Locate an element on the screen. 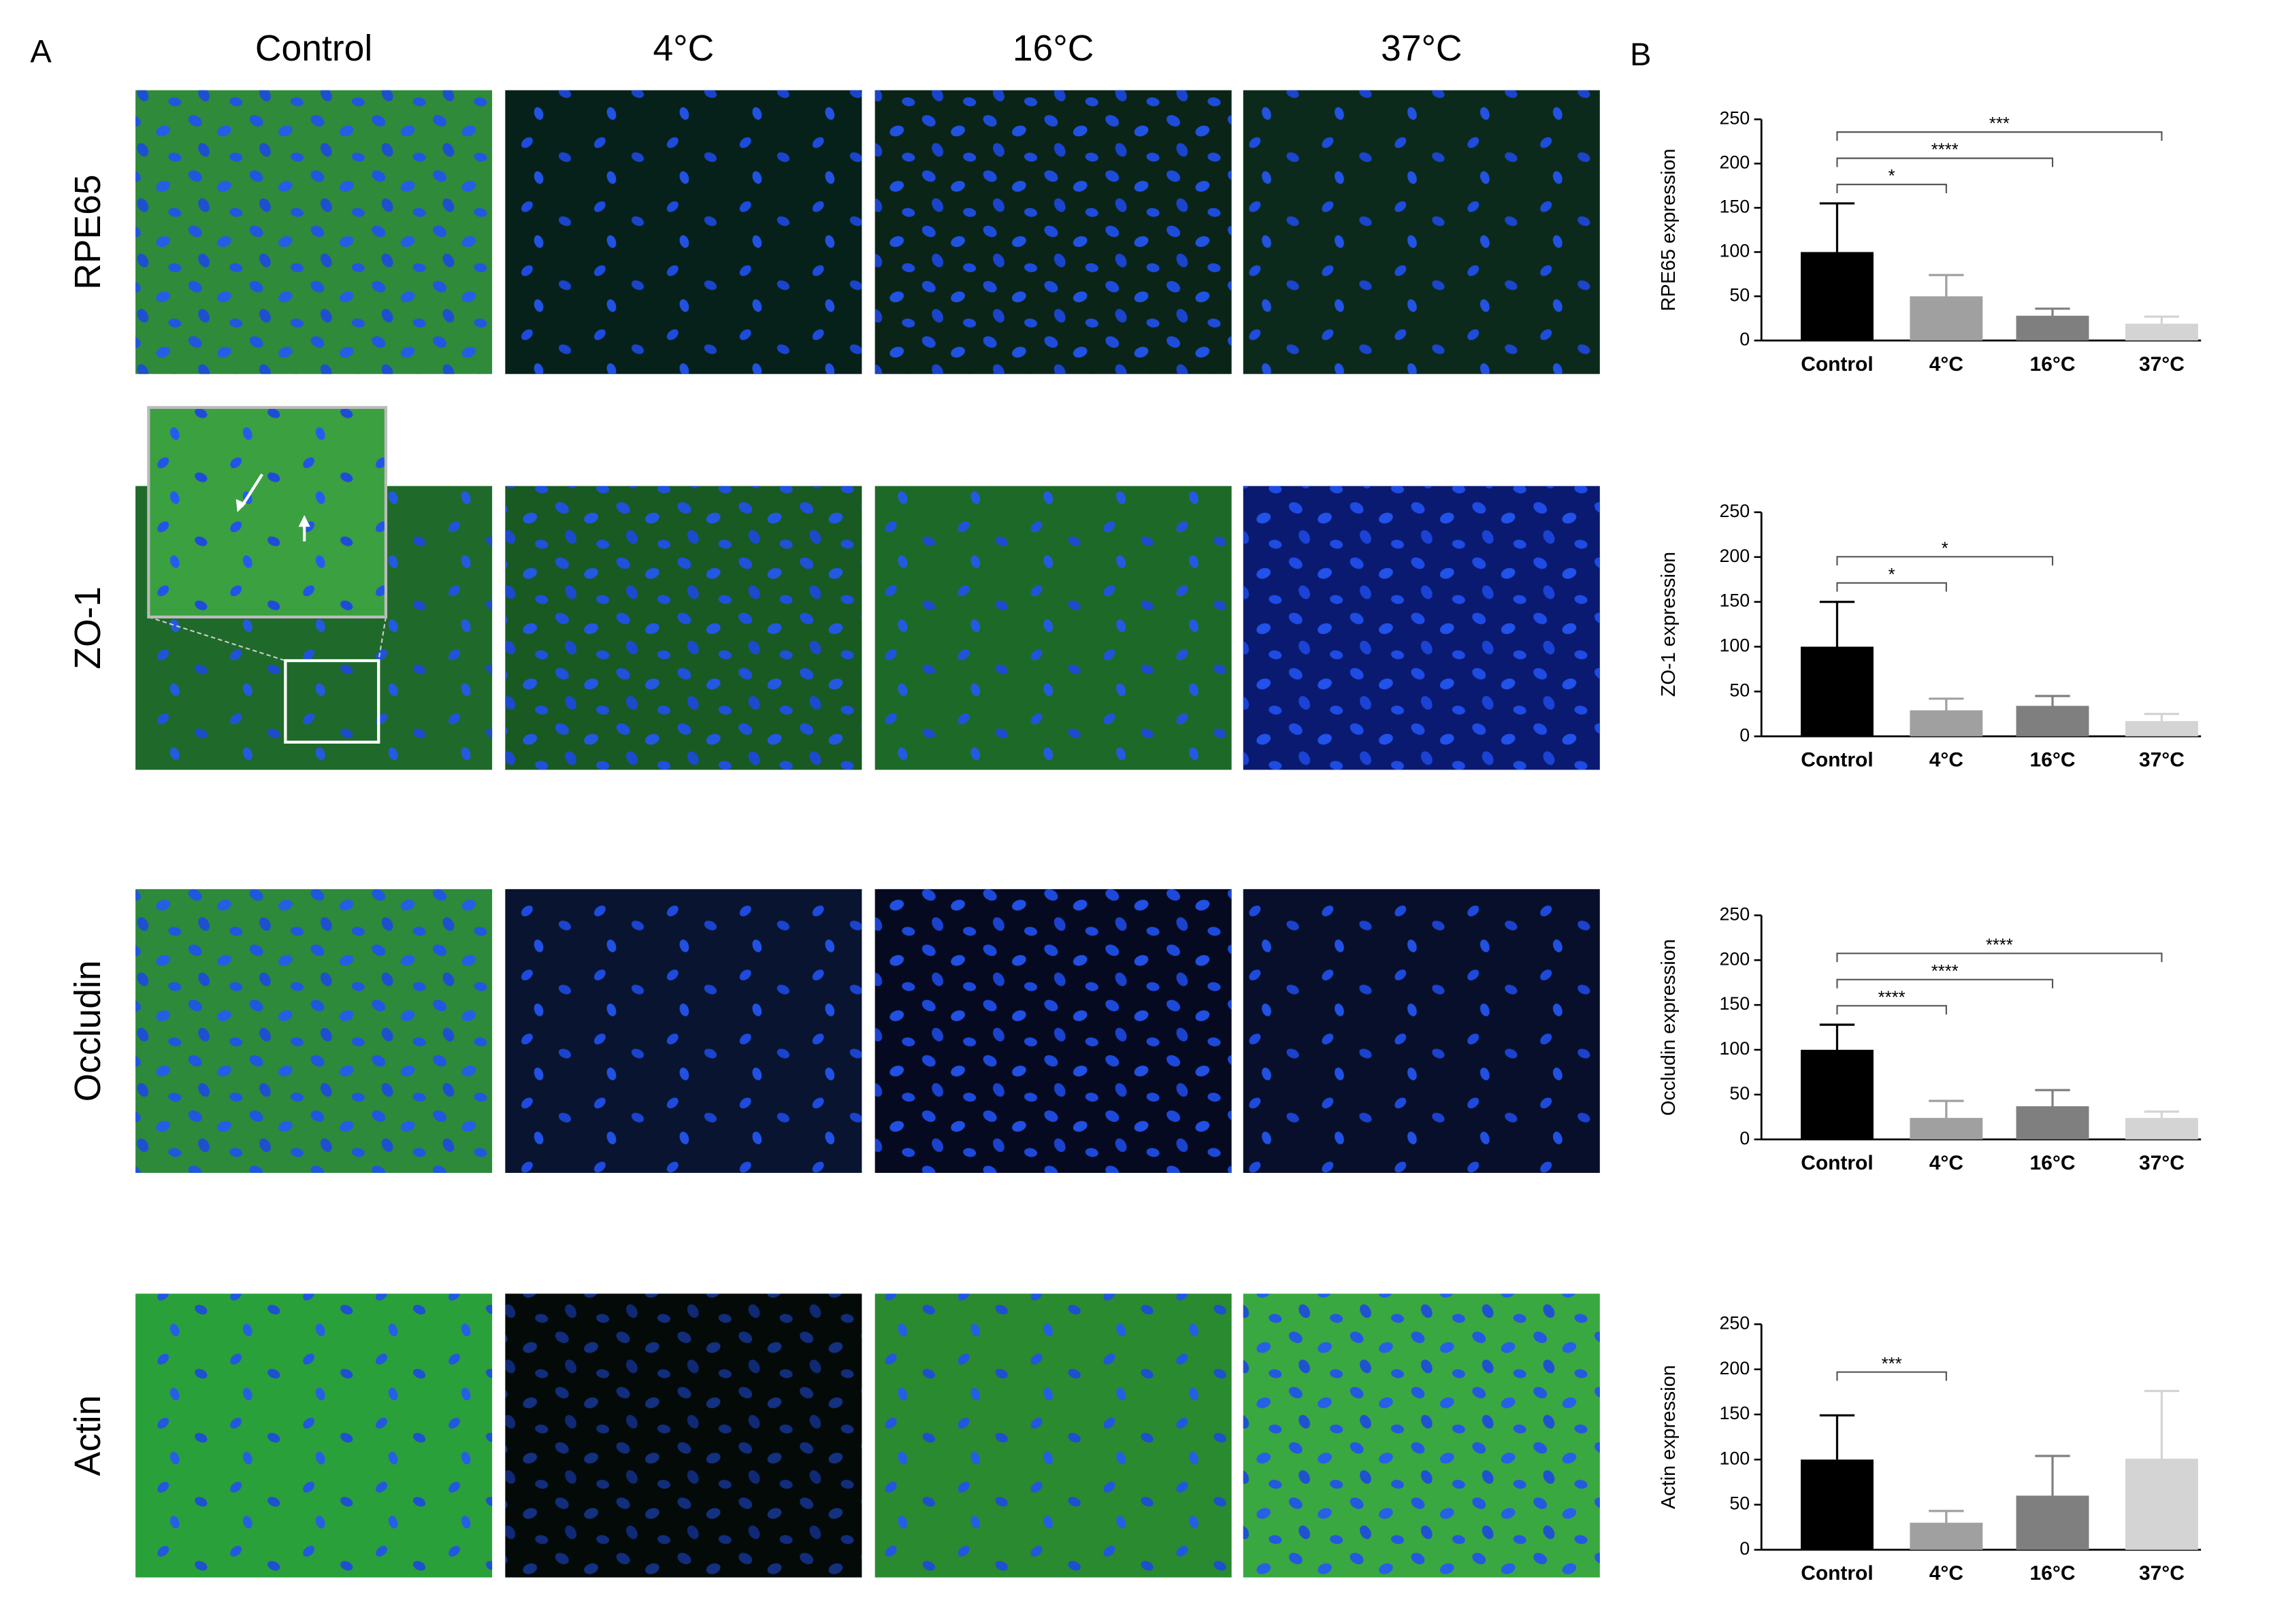 The width and height of the screenshot is (2271, 1624). column-header: 37°C is located at coordinates (1421, 49).